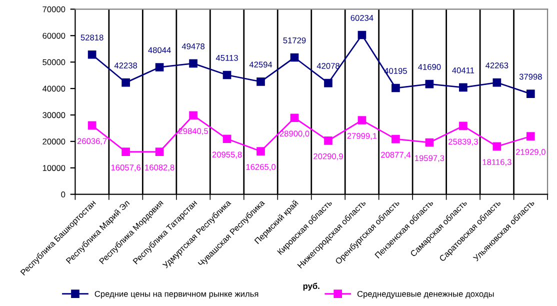 The height and width of the screenshot is (306, 557). Describe the element at coordinates (193, 131) in the screenshot. I see `data-label: 29840,5` at that location.